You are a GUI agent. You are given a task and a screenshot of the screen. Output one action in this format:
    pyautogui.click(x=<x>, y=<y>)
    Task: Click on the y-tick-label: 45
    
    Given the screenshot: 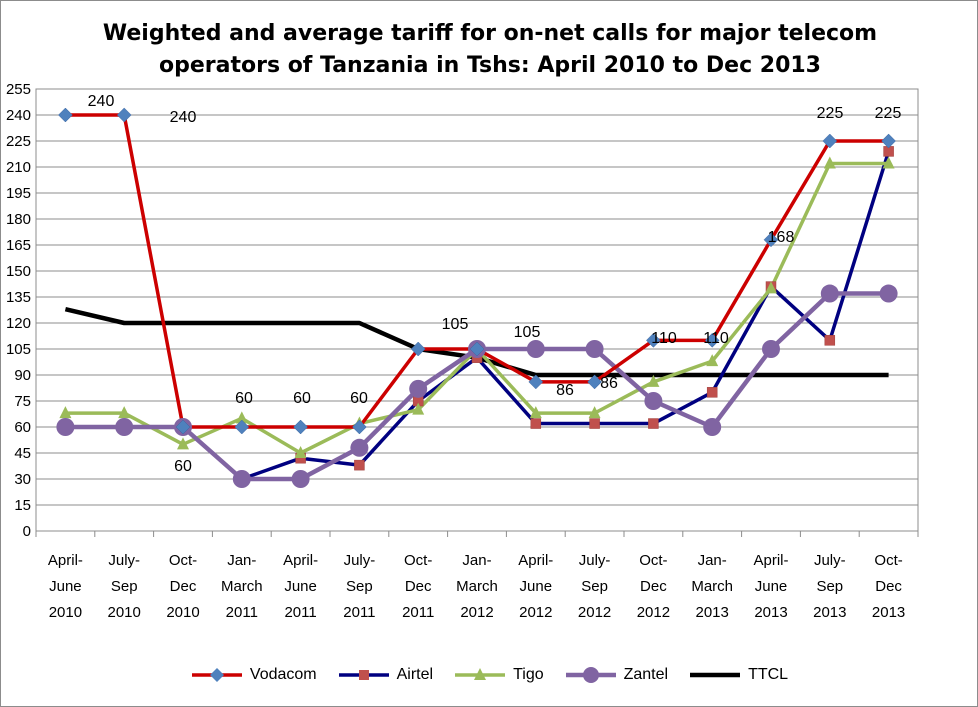 What is the action you would take?
    pyautogui.click(x=22, y=453)
    